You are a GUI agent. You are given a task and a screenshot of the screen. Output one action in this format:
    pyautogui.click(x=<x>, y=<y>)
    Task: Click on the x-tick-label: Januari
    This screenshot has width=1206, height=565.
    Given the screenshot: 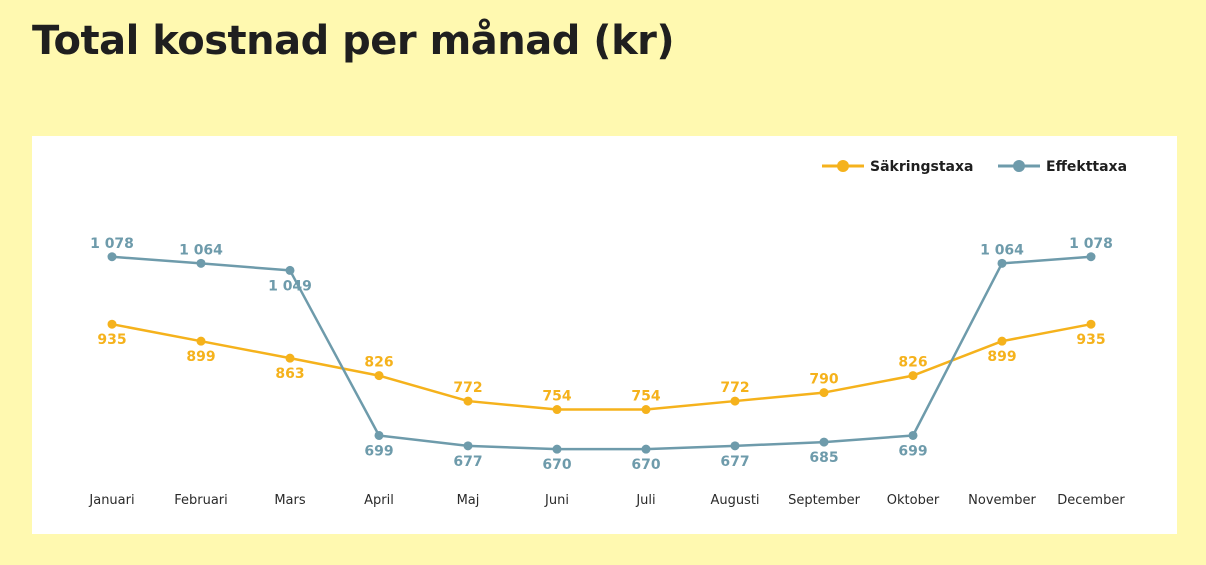 What is the action you would take?
    pyautogui.click(x=111, y=500)
    